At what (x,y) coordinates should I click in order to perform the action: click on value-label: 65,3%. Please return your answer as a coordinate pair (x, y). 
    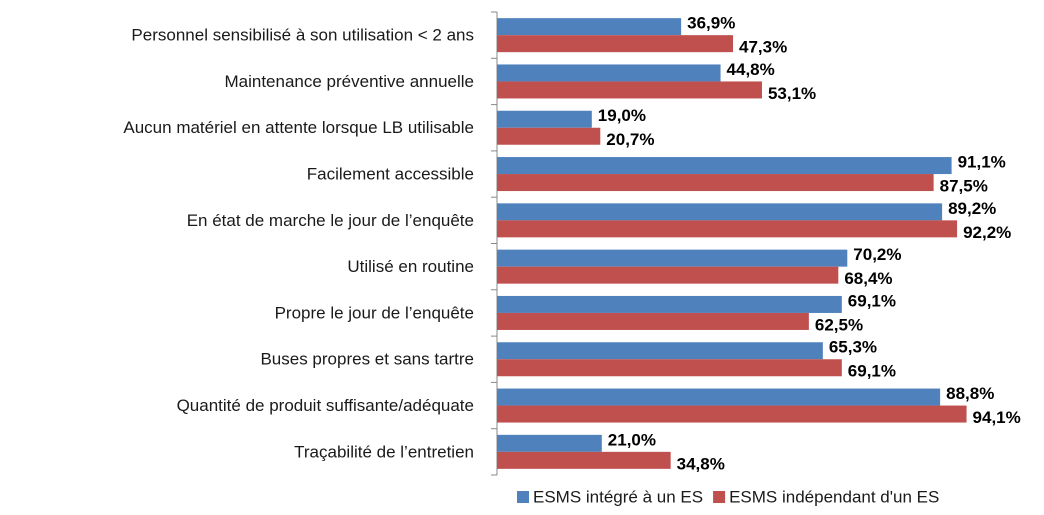
    Looking at the image, I should click on (853, 347).